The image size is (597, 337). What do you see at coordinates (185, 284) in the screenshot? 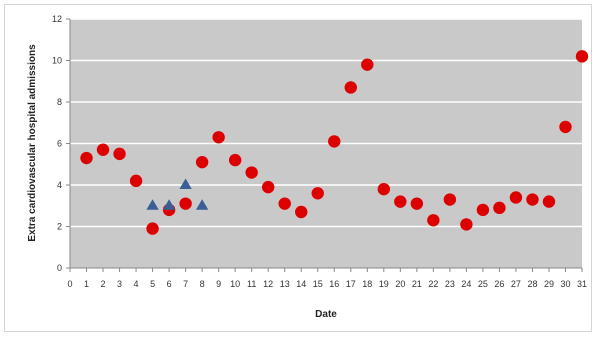
I see `x-tick-label-7: 7` at bounding box center [185, 284].